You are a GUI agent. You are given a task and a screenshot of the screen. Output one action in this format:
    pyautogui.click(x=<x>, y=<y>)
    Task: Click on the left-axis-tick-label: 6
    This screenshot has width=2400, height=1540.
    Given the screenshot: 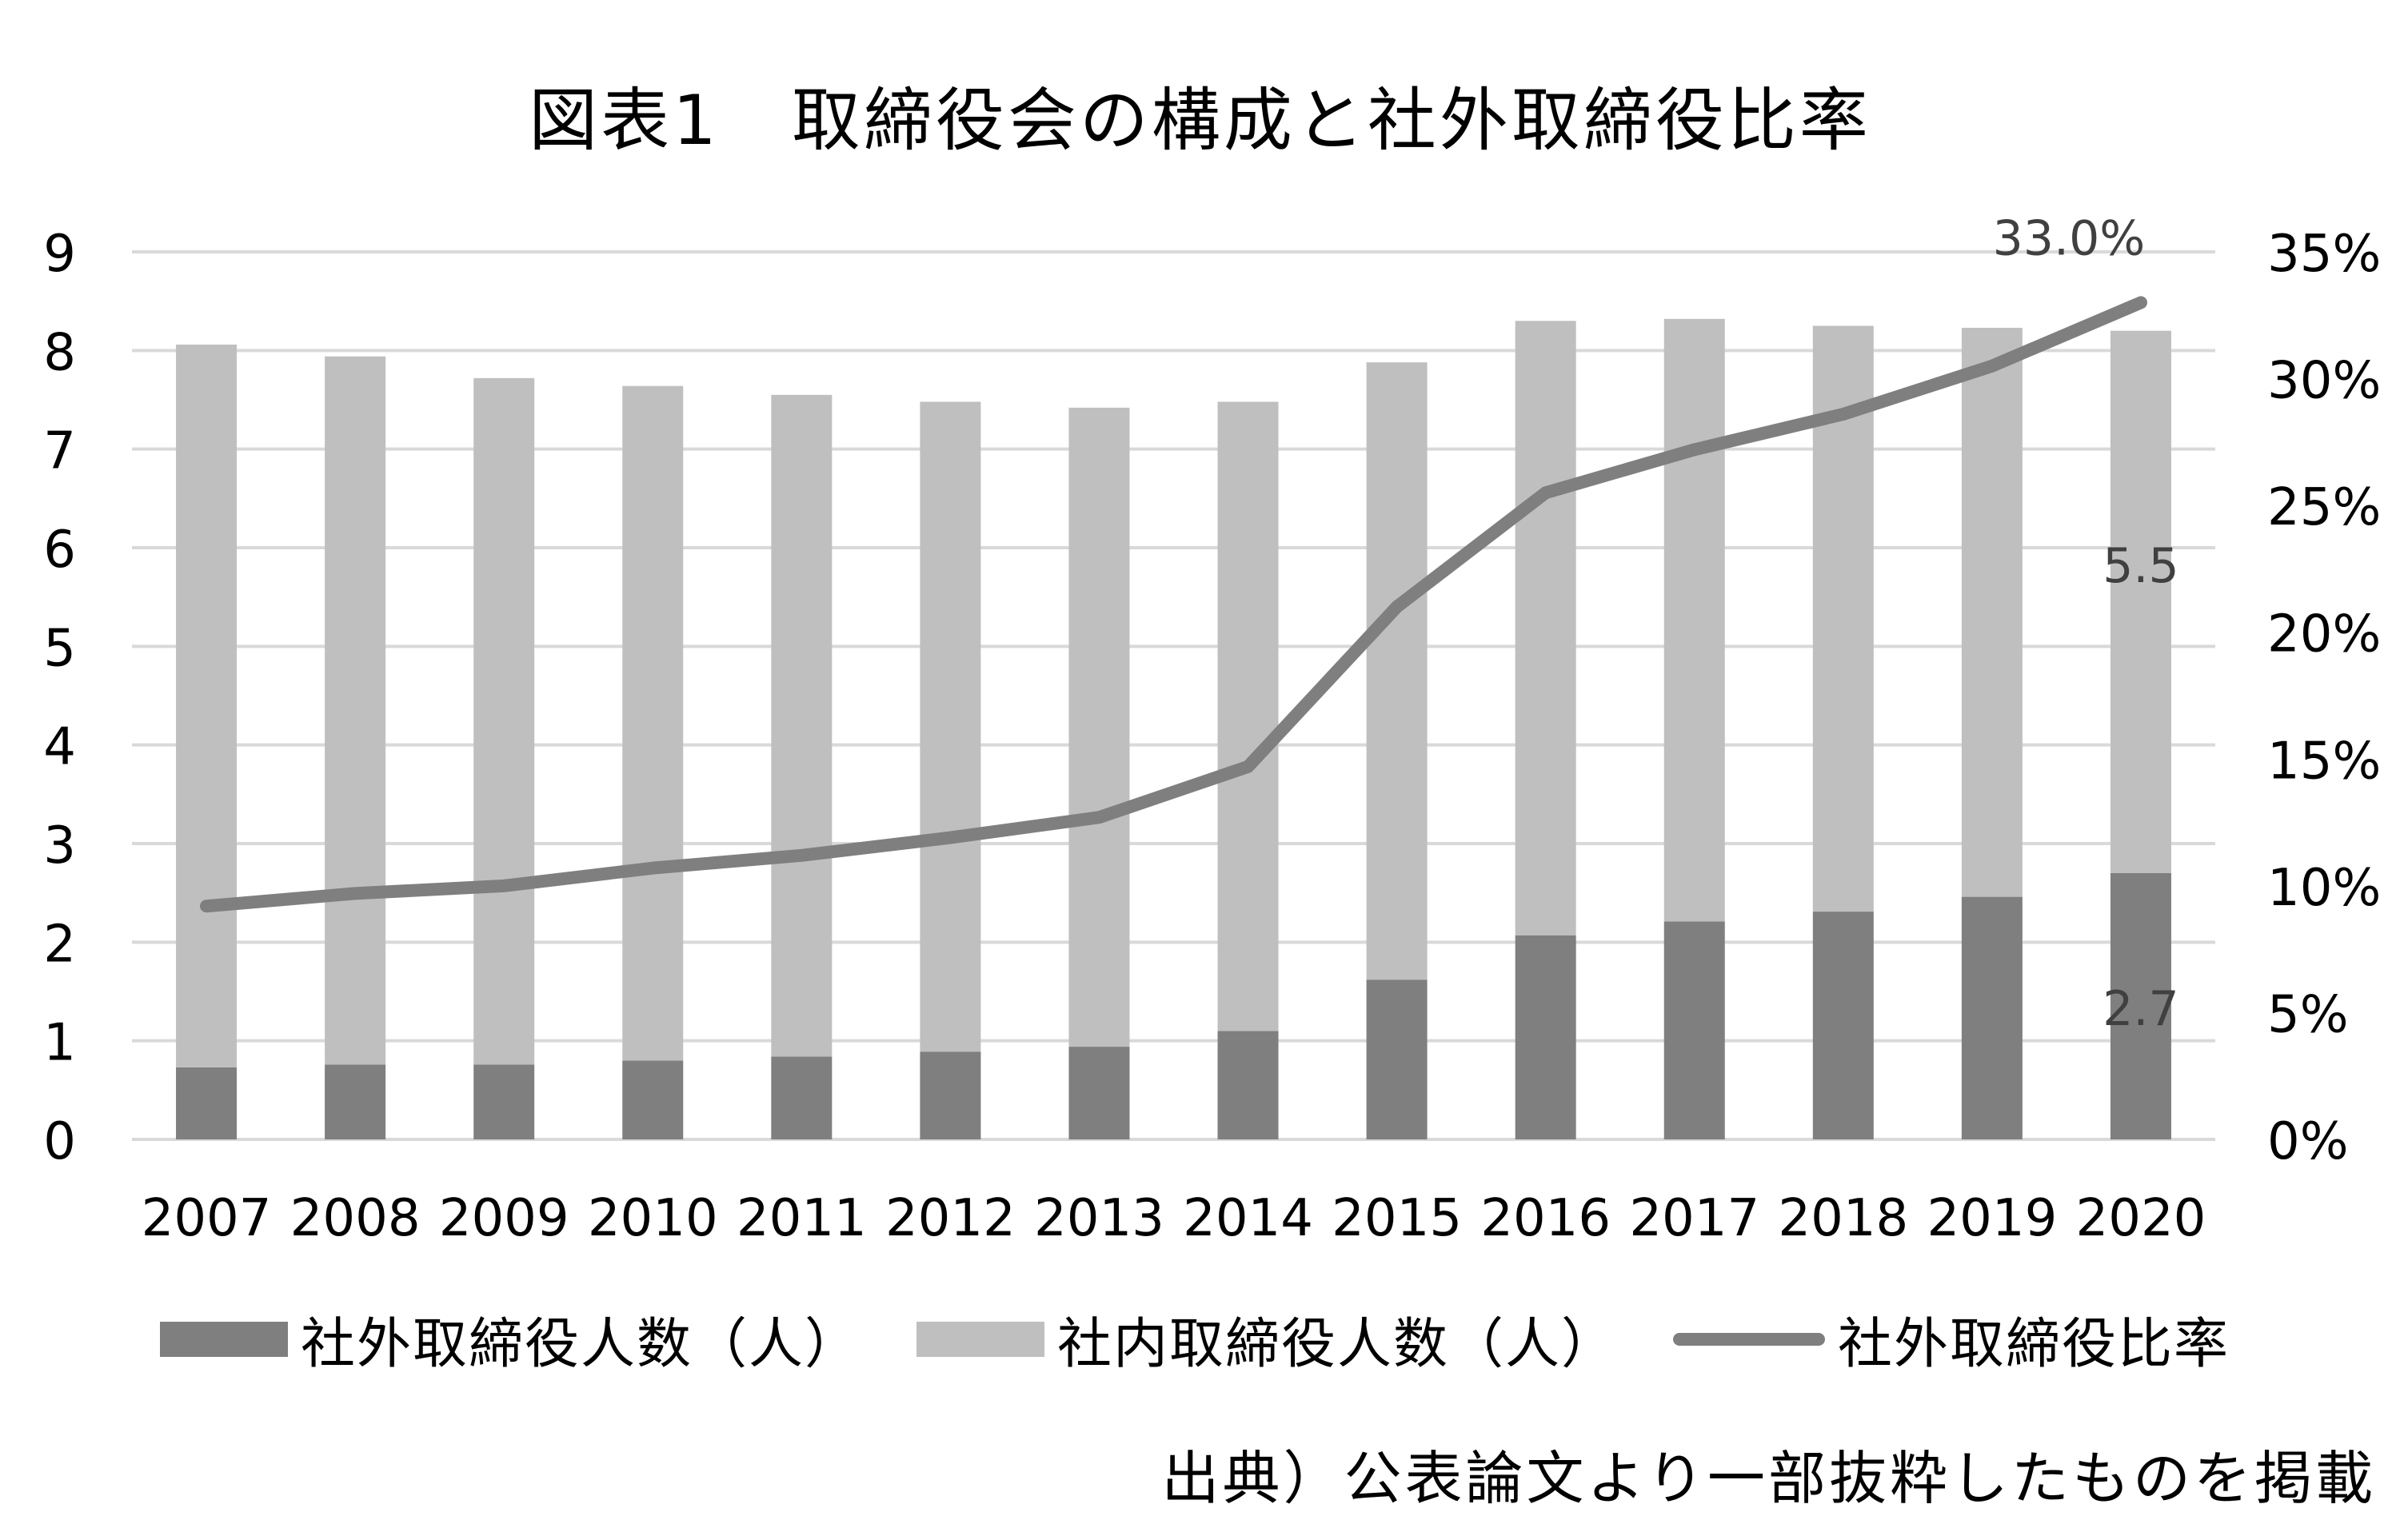 What is the action you would take?
    pyautogui.click(x=60, y=550)
    